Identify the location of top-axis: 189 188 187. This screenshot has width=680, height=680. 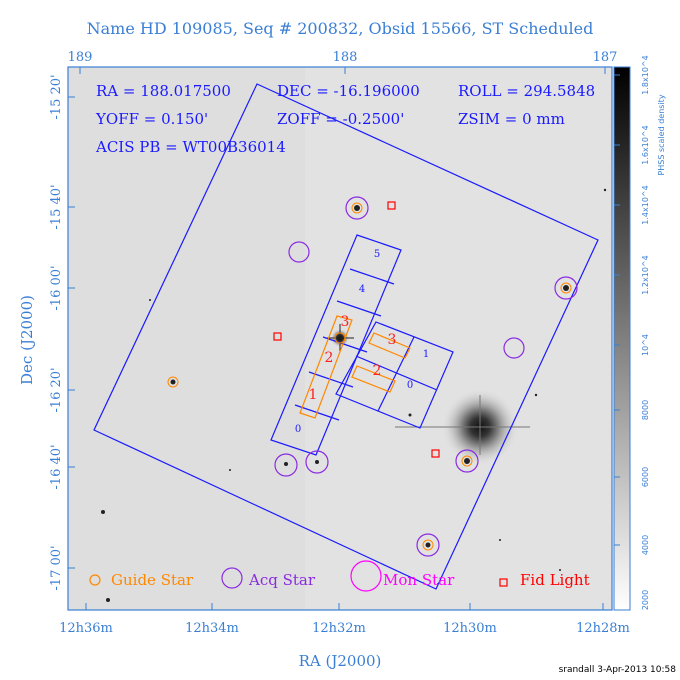
(343, 62).